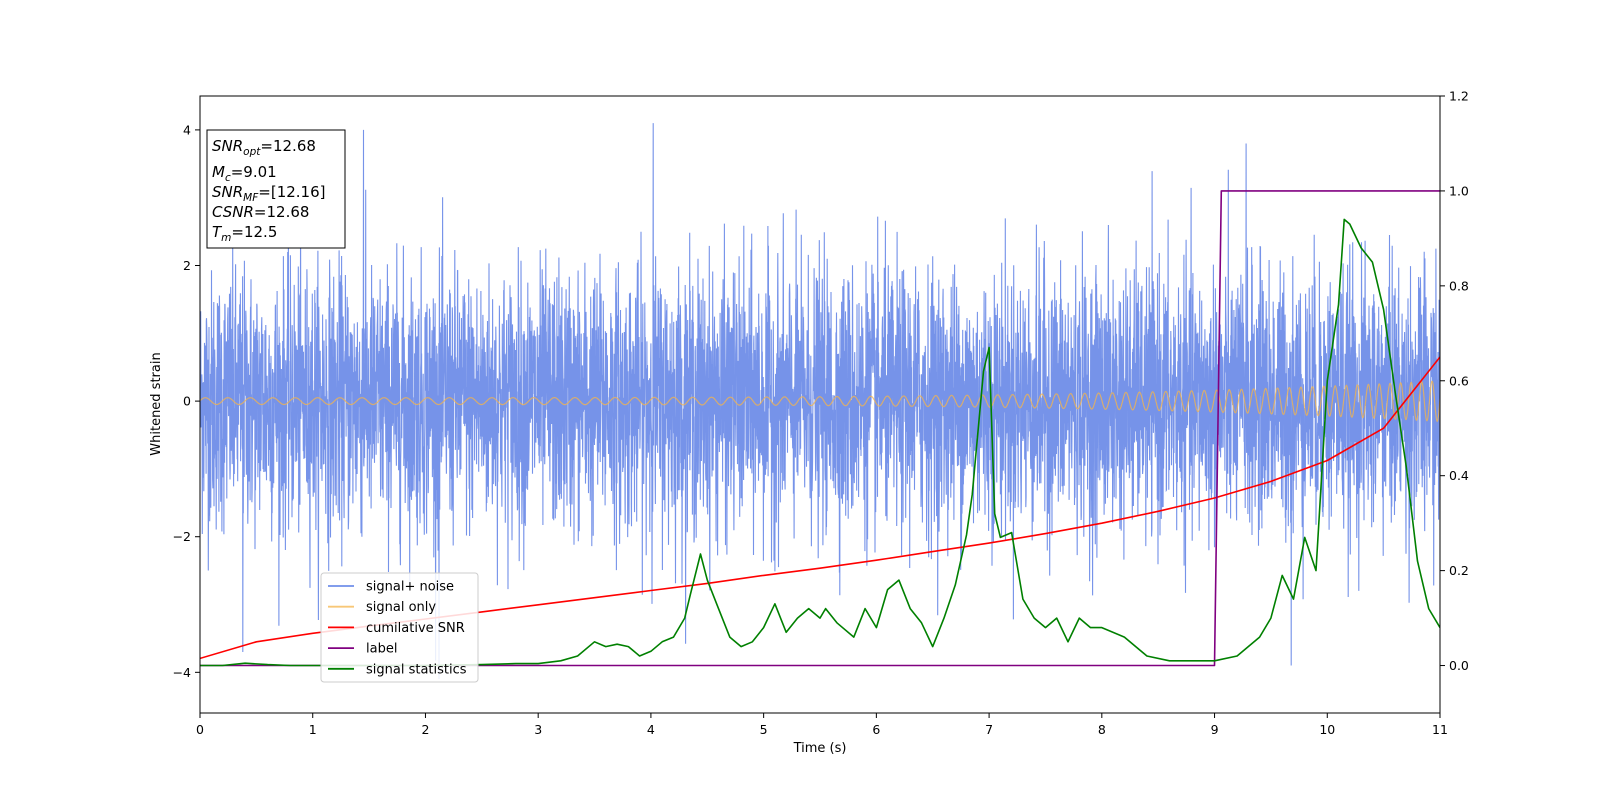  Describe the element at coordinates (876, 729) in the screenshot. I see `x-tick-label: 6` at that location.